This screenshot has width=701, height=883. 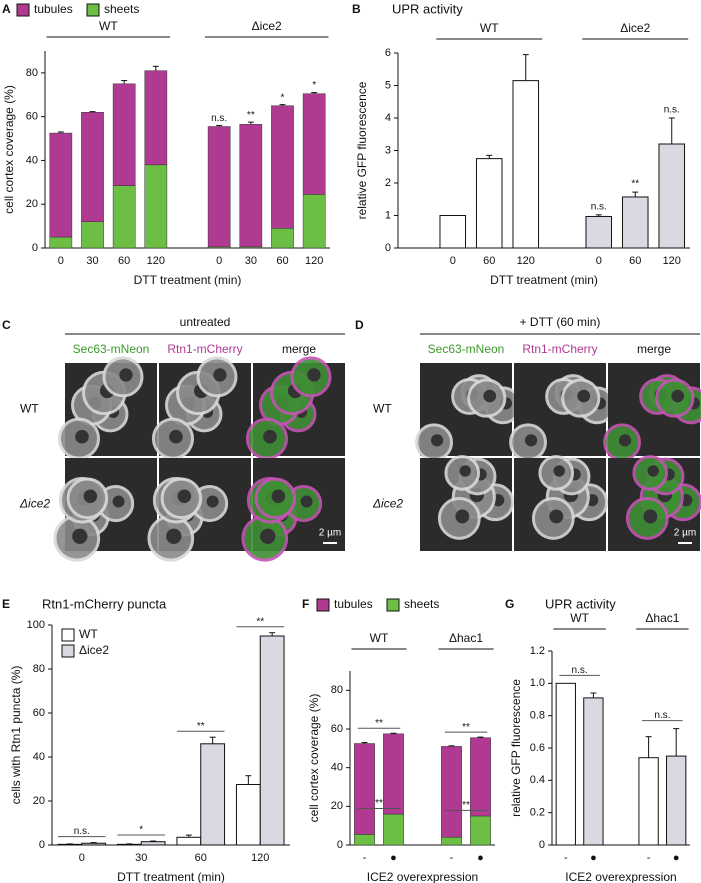 What do you see at coordinates (6, 604) in the screenshot?
I see `panel-label: E` at bounding box center [6, 604].